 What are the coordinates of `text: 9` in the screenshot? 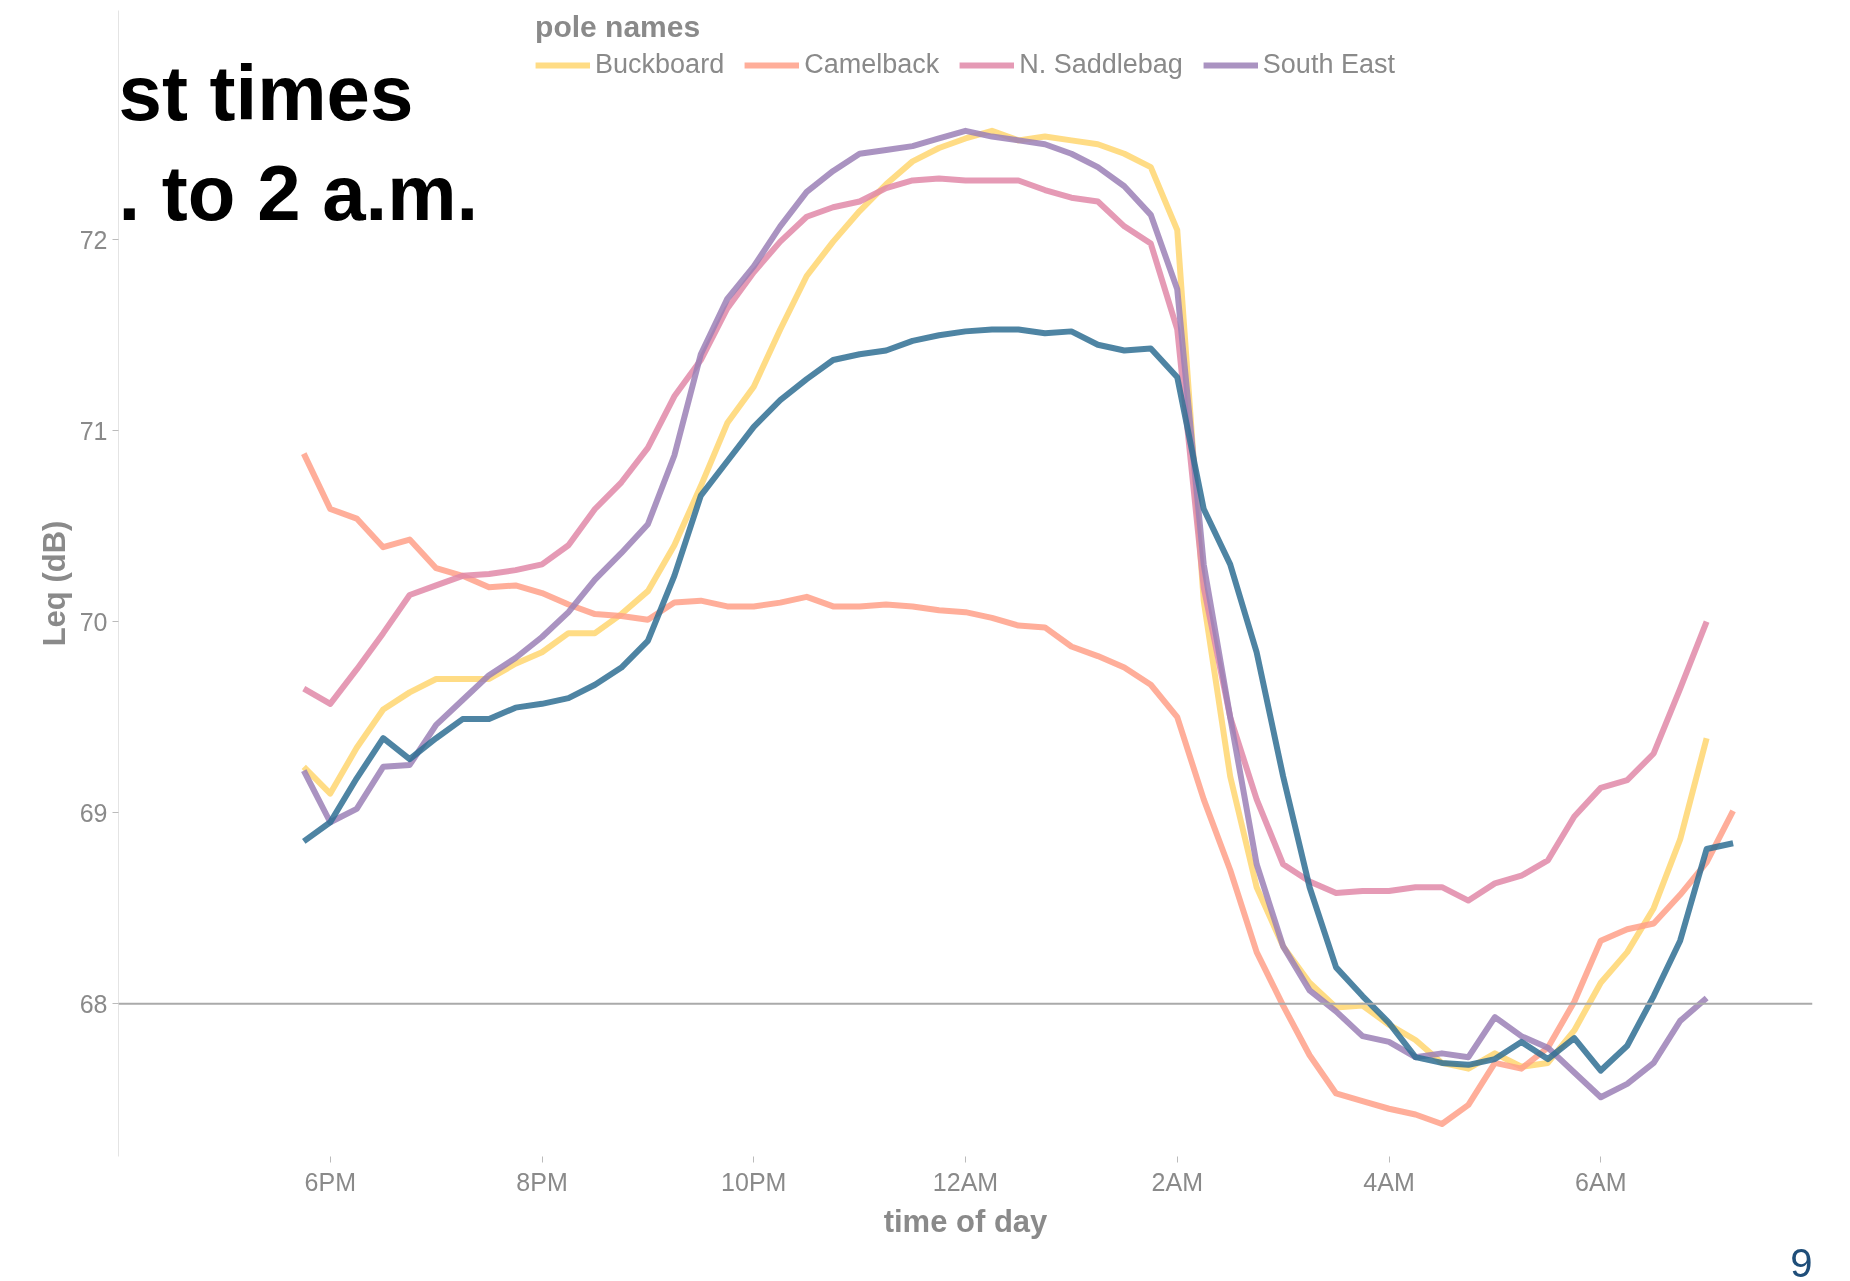 It's located at (1801, 1260).